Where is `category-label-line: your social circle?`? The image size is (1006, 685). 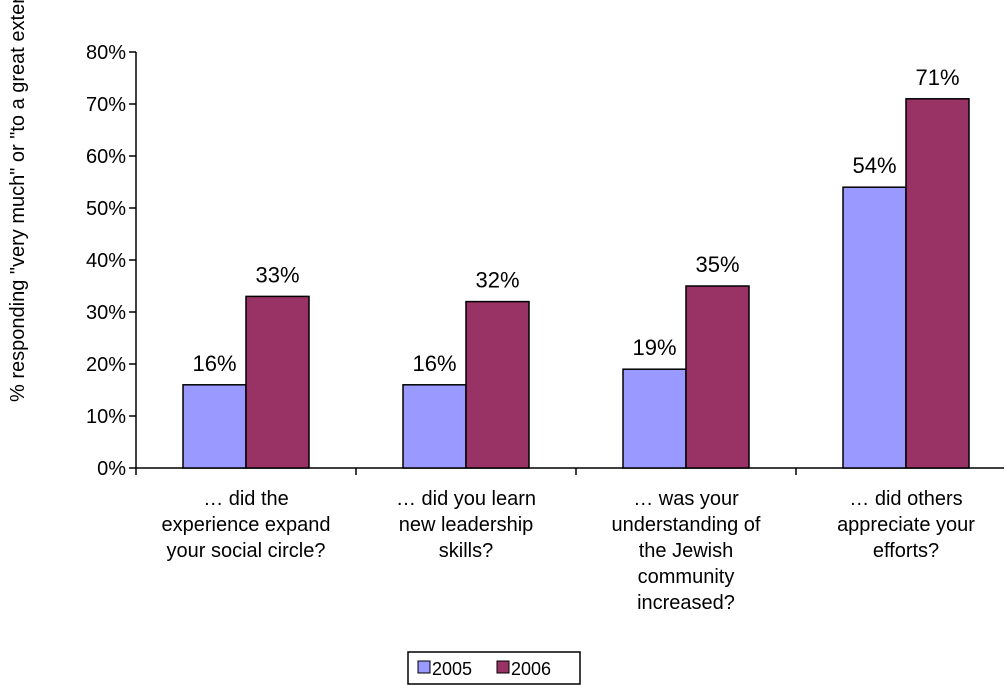
category-label-line: your social circle? is located at coordinates (246, 551).